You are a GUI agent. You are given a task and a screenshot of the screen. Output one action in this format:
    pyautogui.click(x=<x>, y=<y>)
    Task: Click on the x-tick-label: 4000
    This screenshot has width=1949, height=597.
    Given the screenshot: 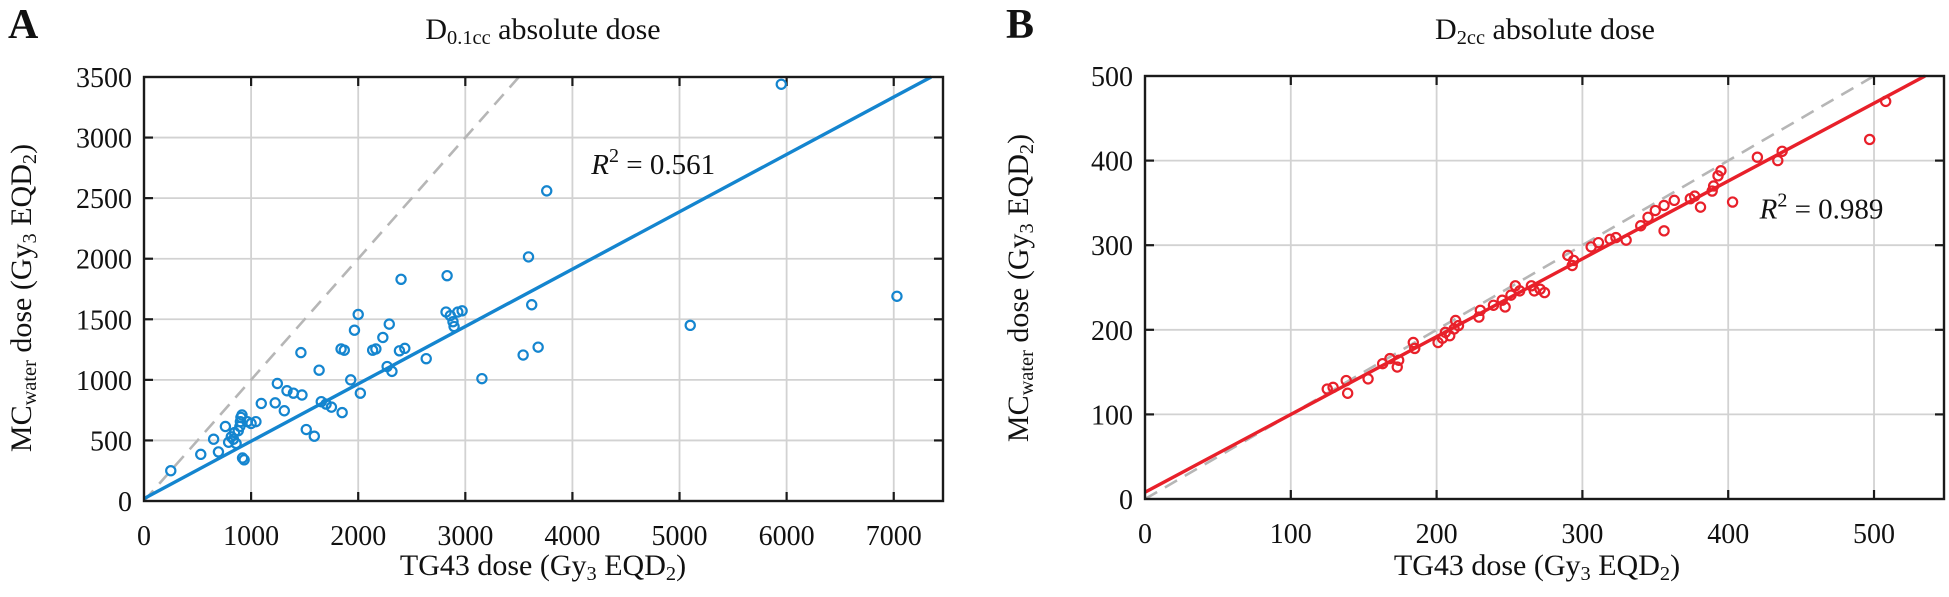 What is the action you would take?
    pyautogui.click(x=572, y=536)
    